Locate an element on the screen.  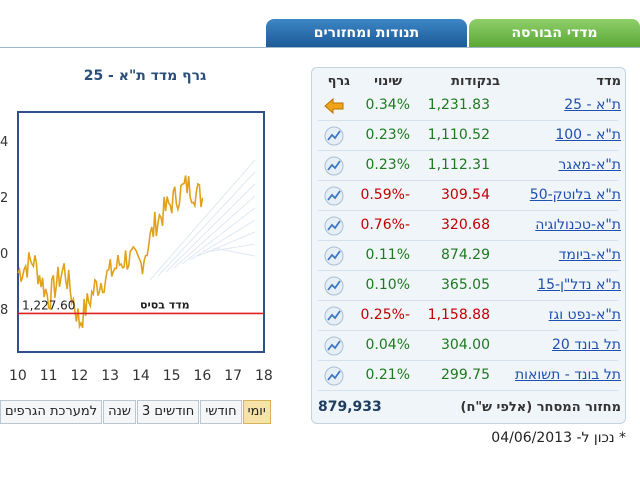
chart-range-buttons: למערכת הגרפים שנה 3 חודשים חודשי יומי is located at coordinates (136, 412).